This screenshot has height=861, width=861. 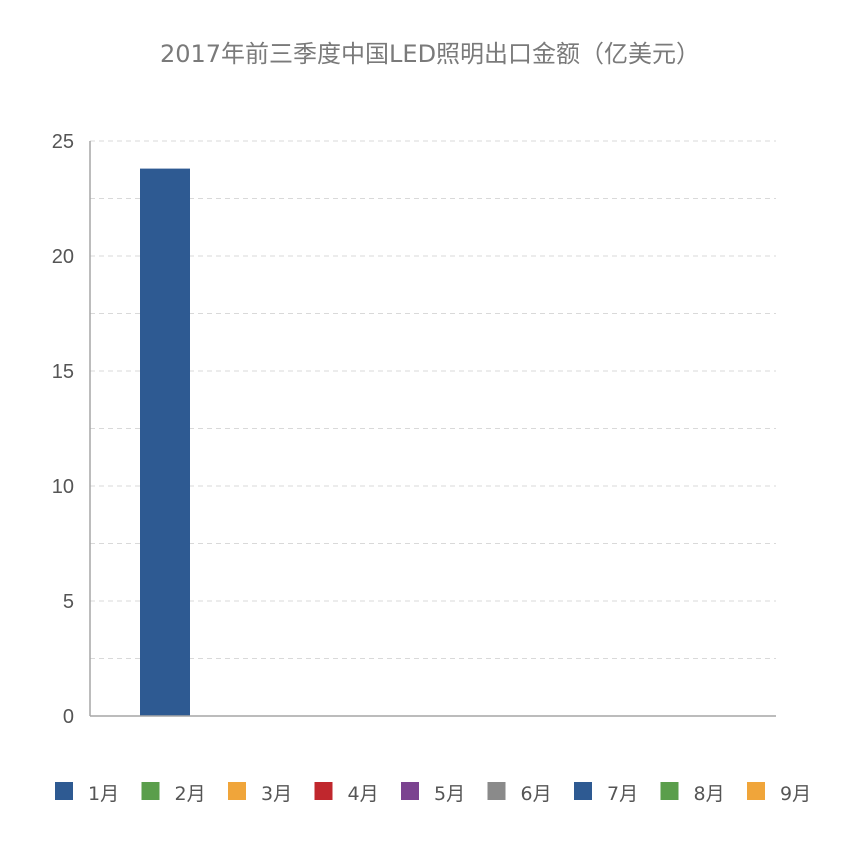 I want to click on y-tick-label: 25, so click(x=63, y=142).